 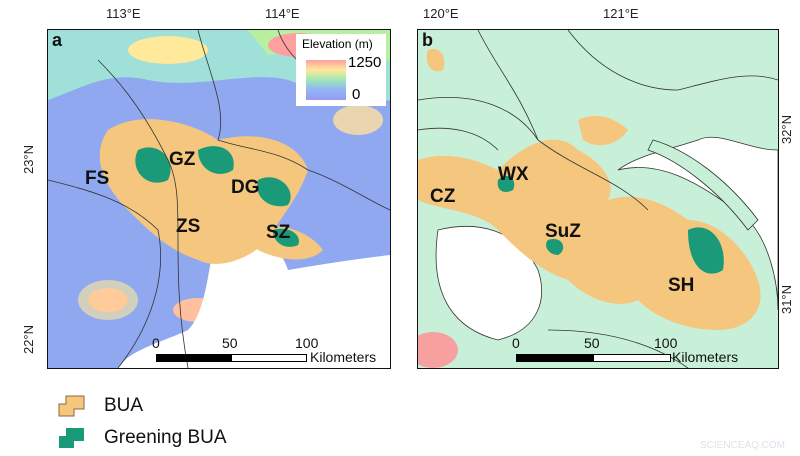 What do you see at coordinates (337, 44) in the screenshot?
I see `elevation-legend-title: Elevation (m)` at bounding box center [337, 44].